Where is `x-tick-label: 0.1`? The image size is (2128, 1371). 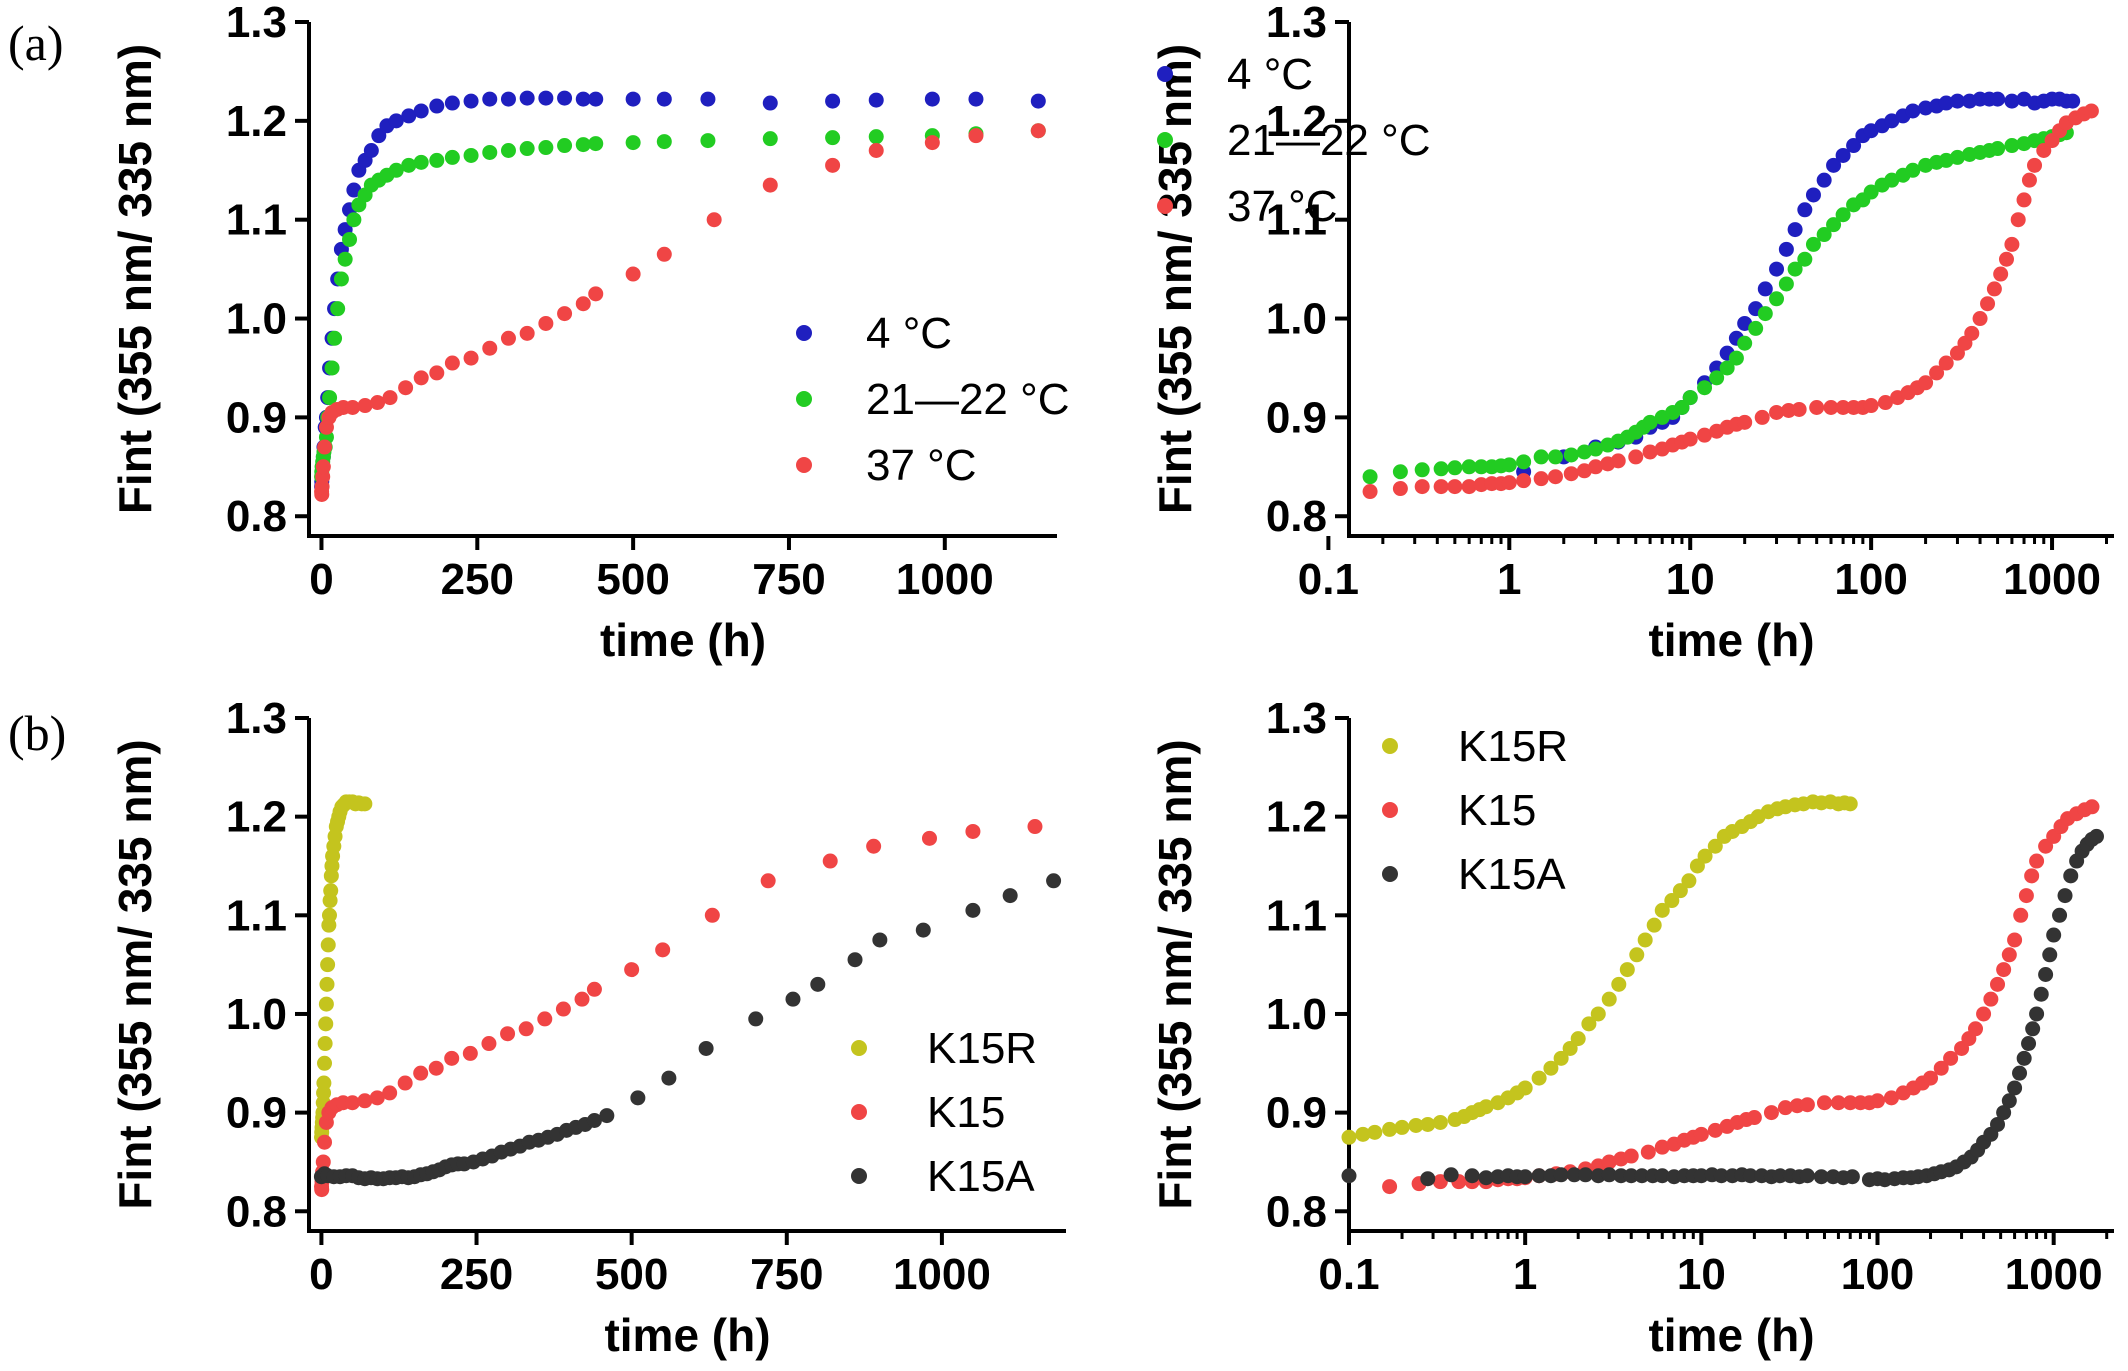 x-tick-label: 0.1 is located at coordinates (1348, 1274).